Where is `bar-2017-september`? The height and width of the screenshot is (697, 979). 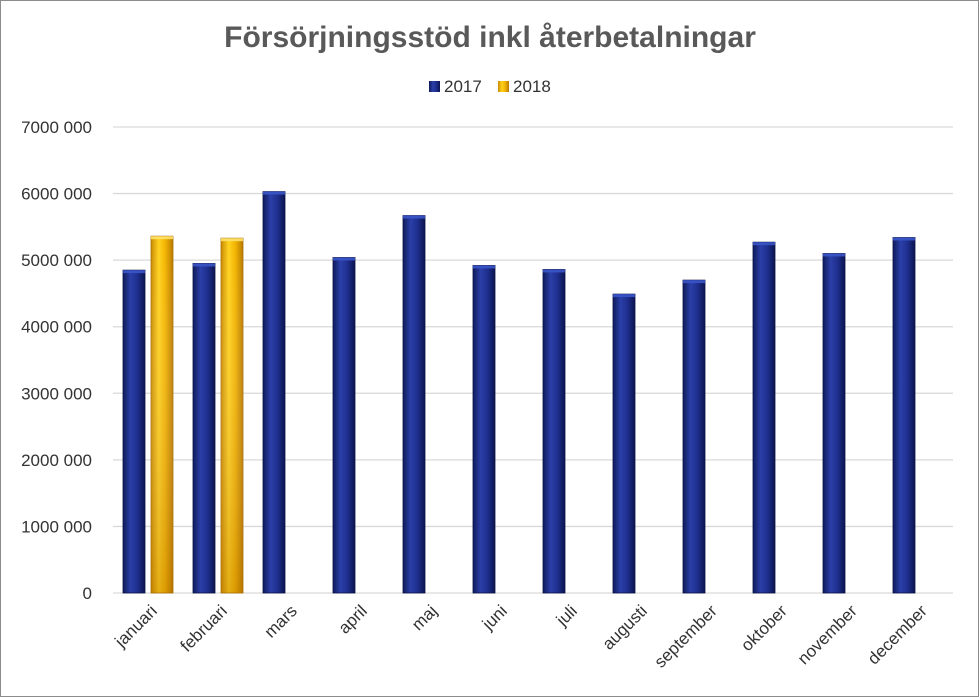
bar-2017-september is located at coordinates (694, 436).